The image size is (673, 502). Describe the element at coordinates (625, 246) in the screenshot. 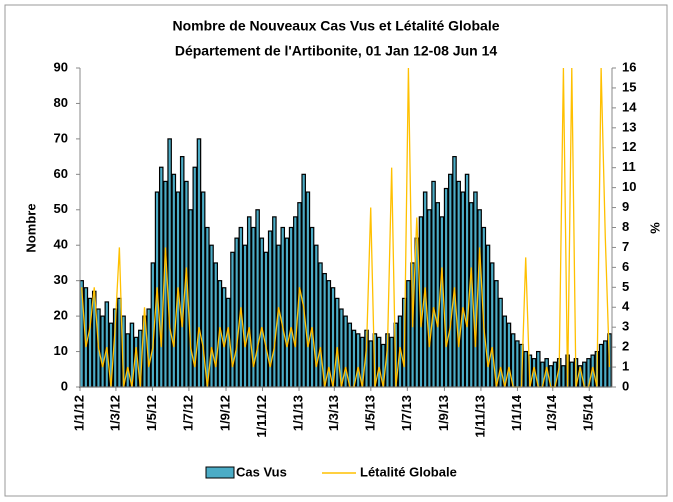

I see `y2-tick-label: 7` at that location.